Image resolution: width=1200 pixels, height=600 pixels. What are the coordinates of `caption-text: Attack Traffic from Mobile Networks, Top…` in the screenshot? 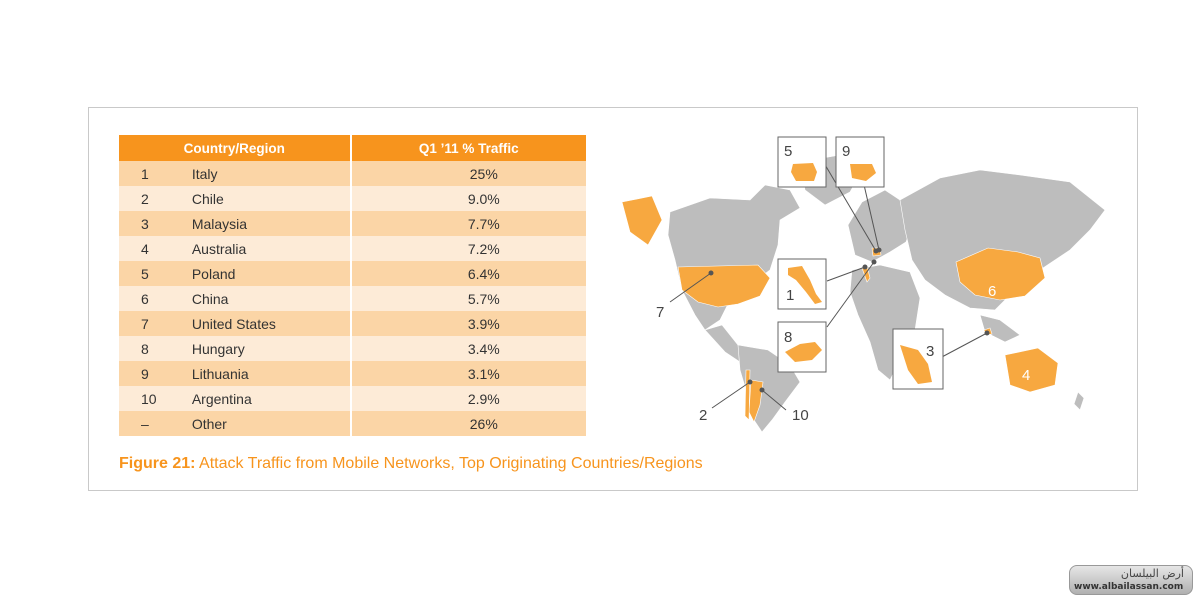 It's located at (449, 463).